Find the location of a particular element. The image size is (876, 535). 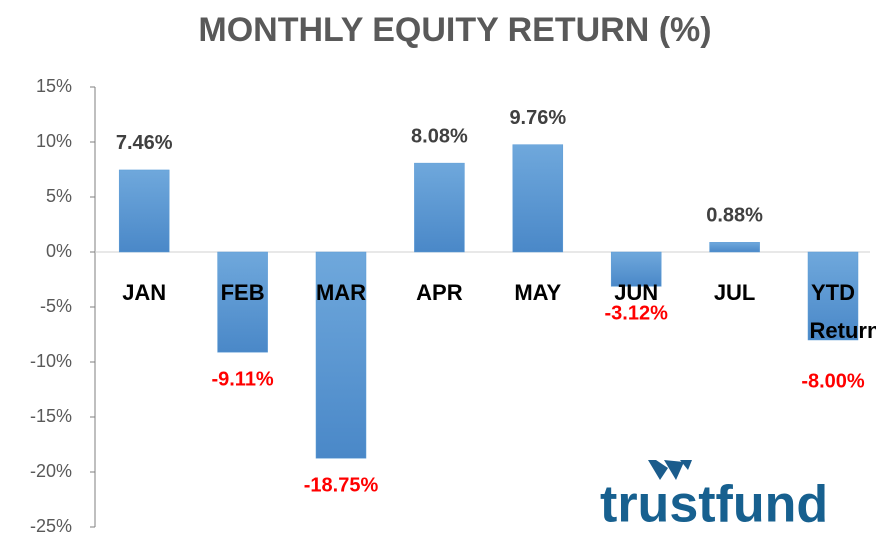

value-label: -18.75% is located at coordinates (341, 486).